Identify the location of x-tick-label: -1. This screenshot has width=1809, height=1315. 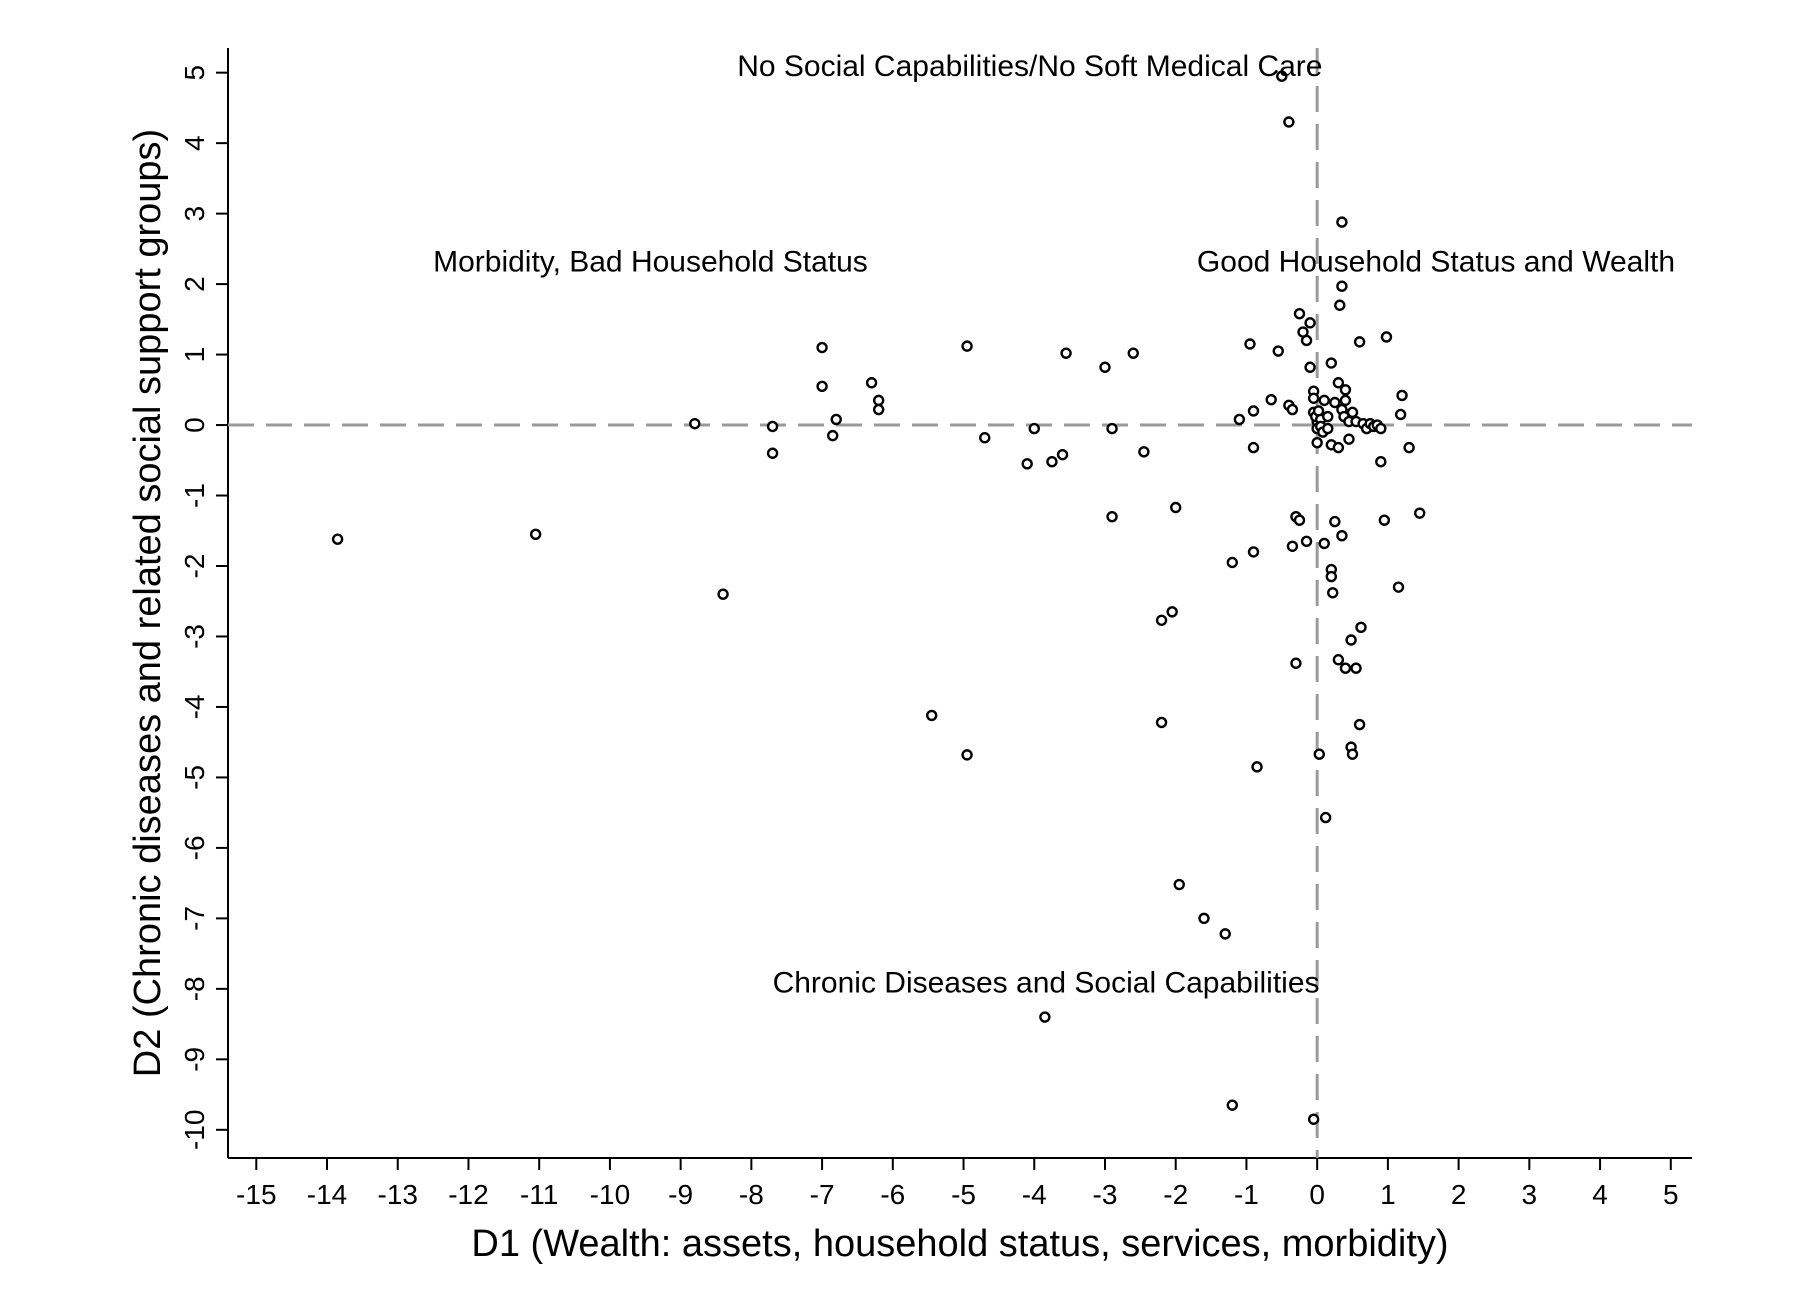
(1246, 1194).